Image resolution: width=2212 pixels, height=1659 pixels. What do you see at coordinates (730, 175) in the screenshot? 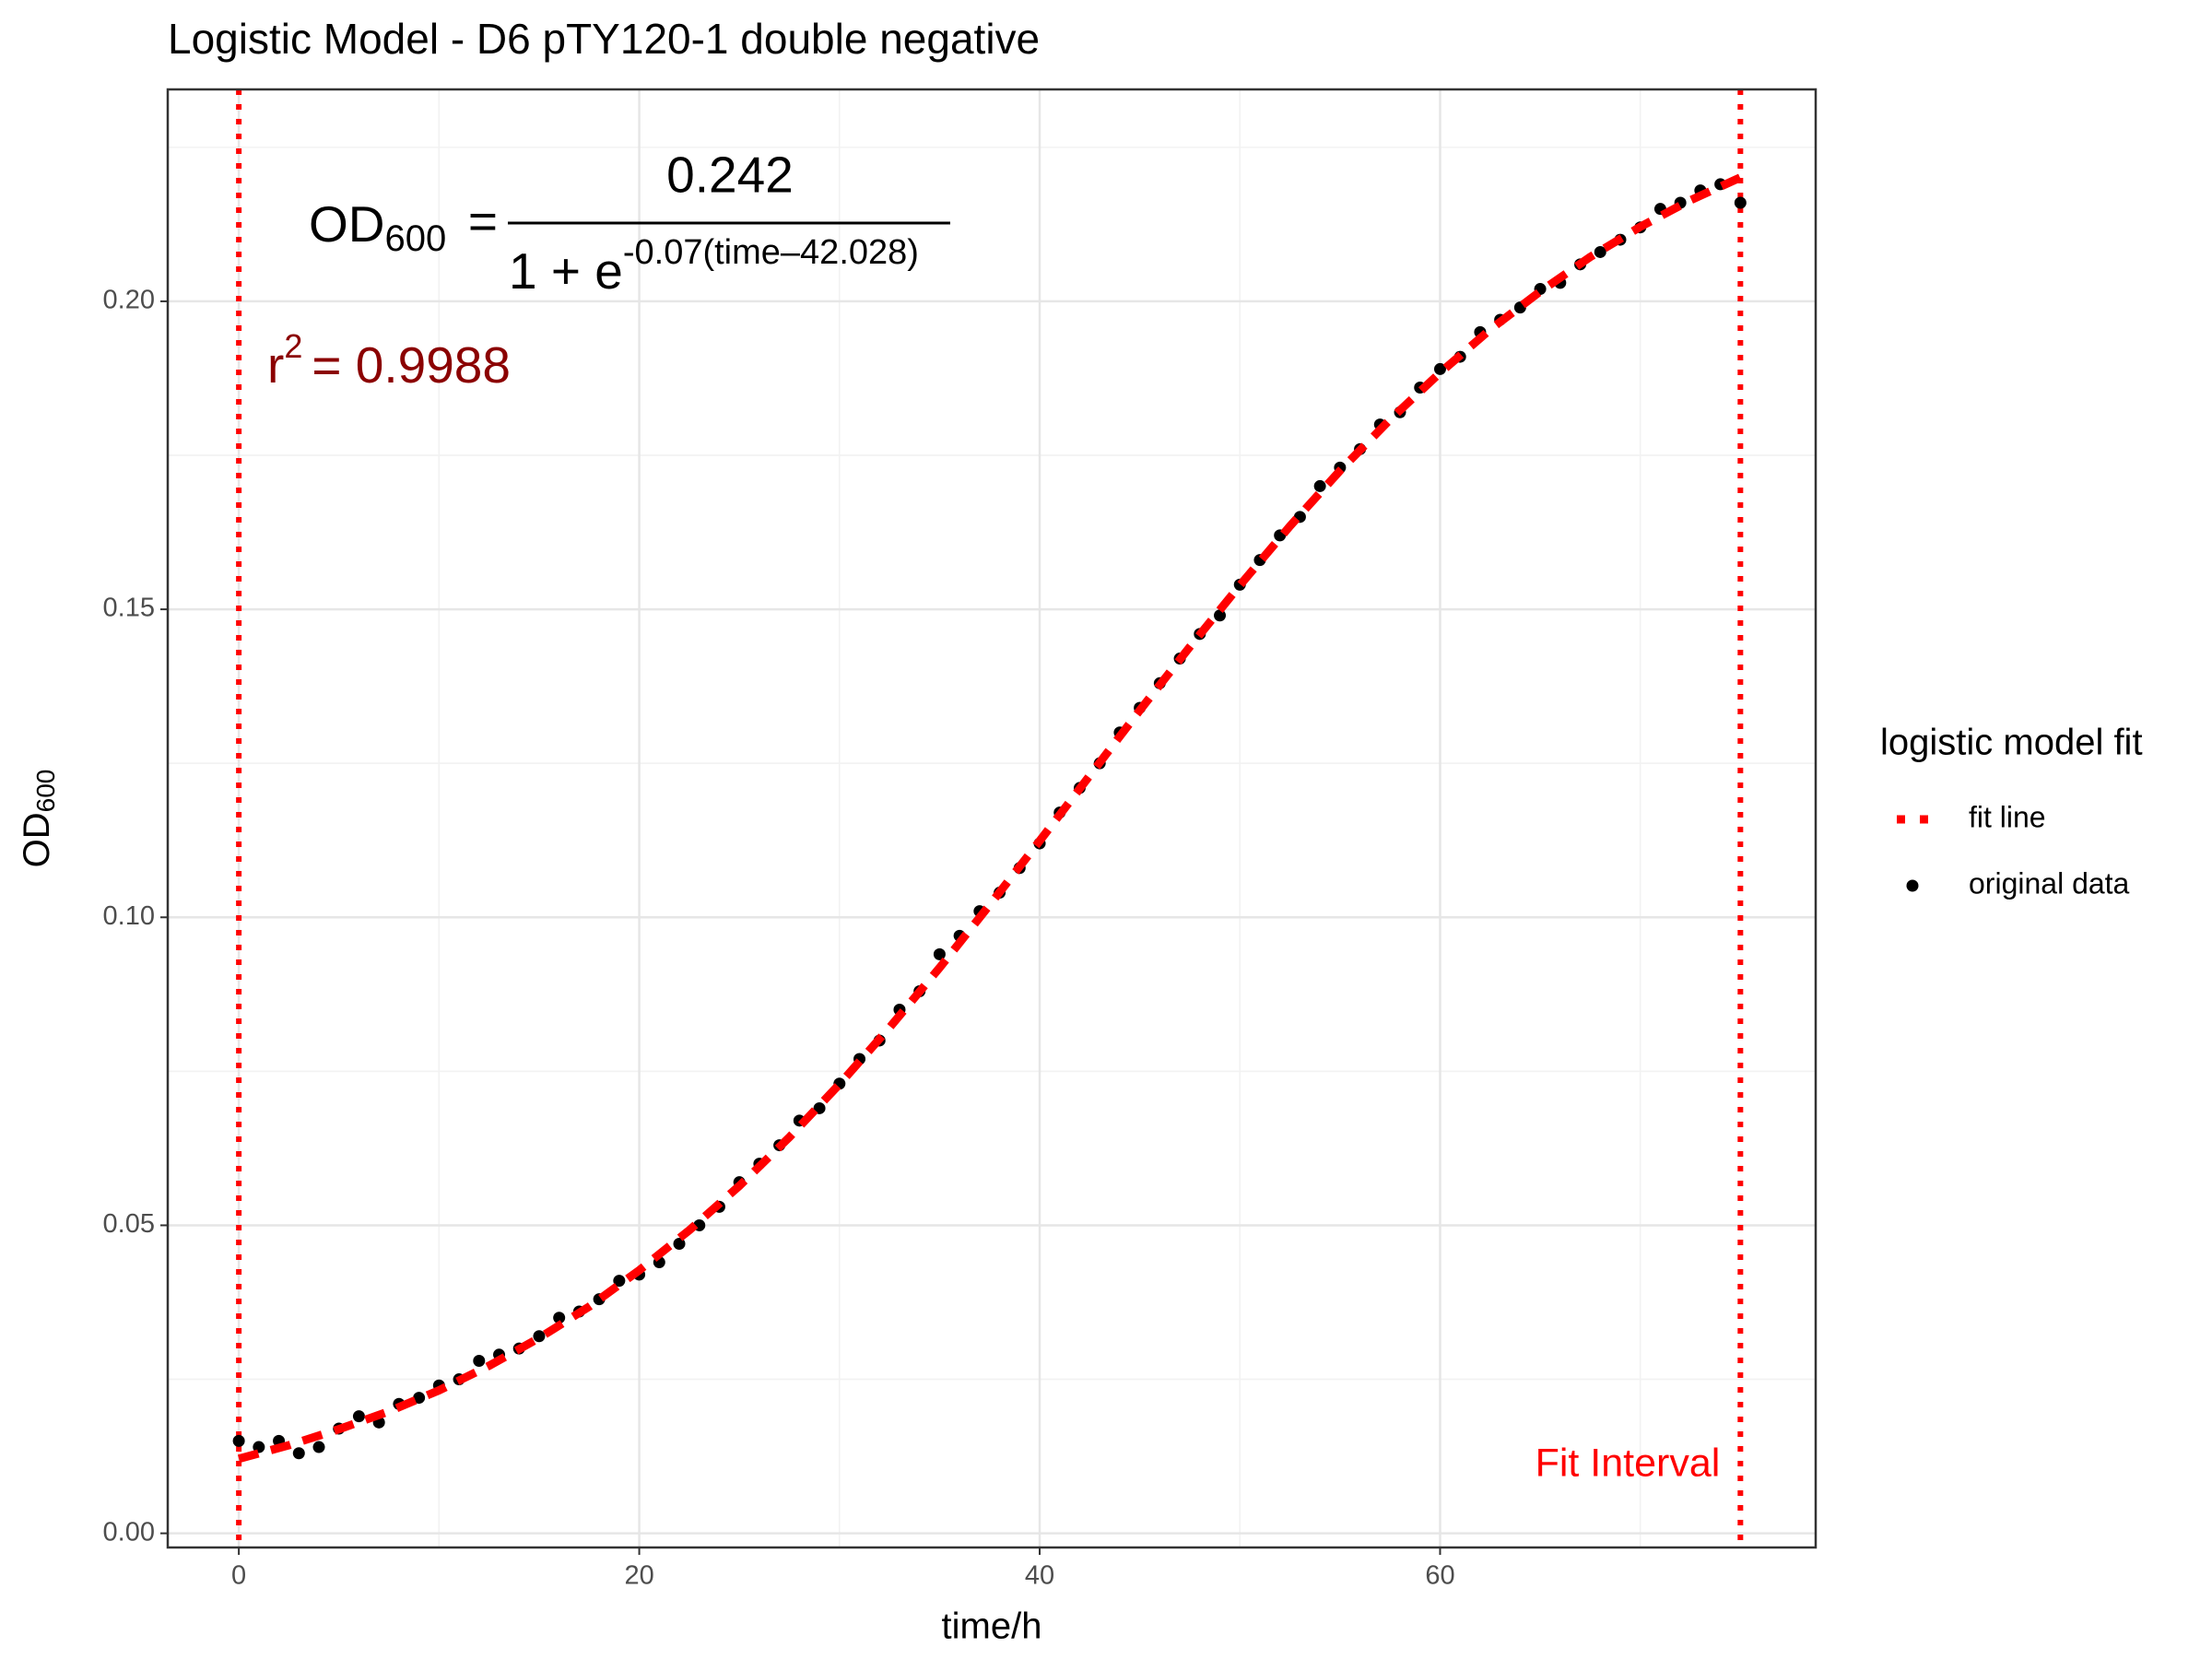
I see `equation-numerator: 0.242` at bounding box center [730, 175].